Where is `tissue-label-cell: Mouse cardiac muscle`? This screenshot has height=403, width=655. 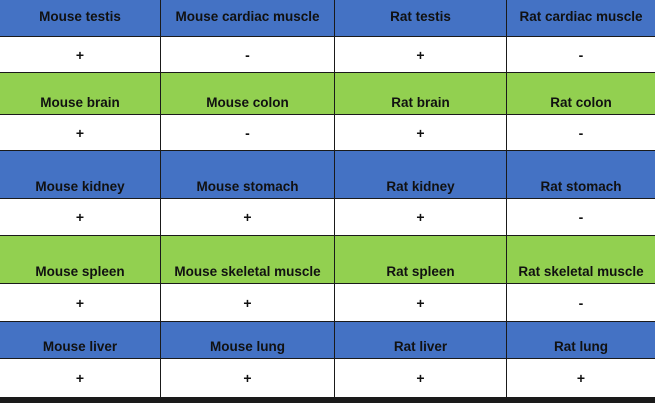 tissue-label-cell: Mouse cardiac muscle is located at coordinates (248, 18).